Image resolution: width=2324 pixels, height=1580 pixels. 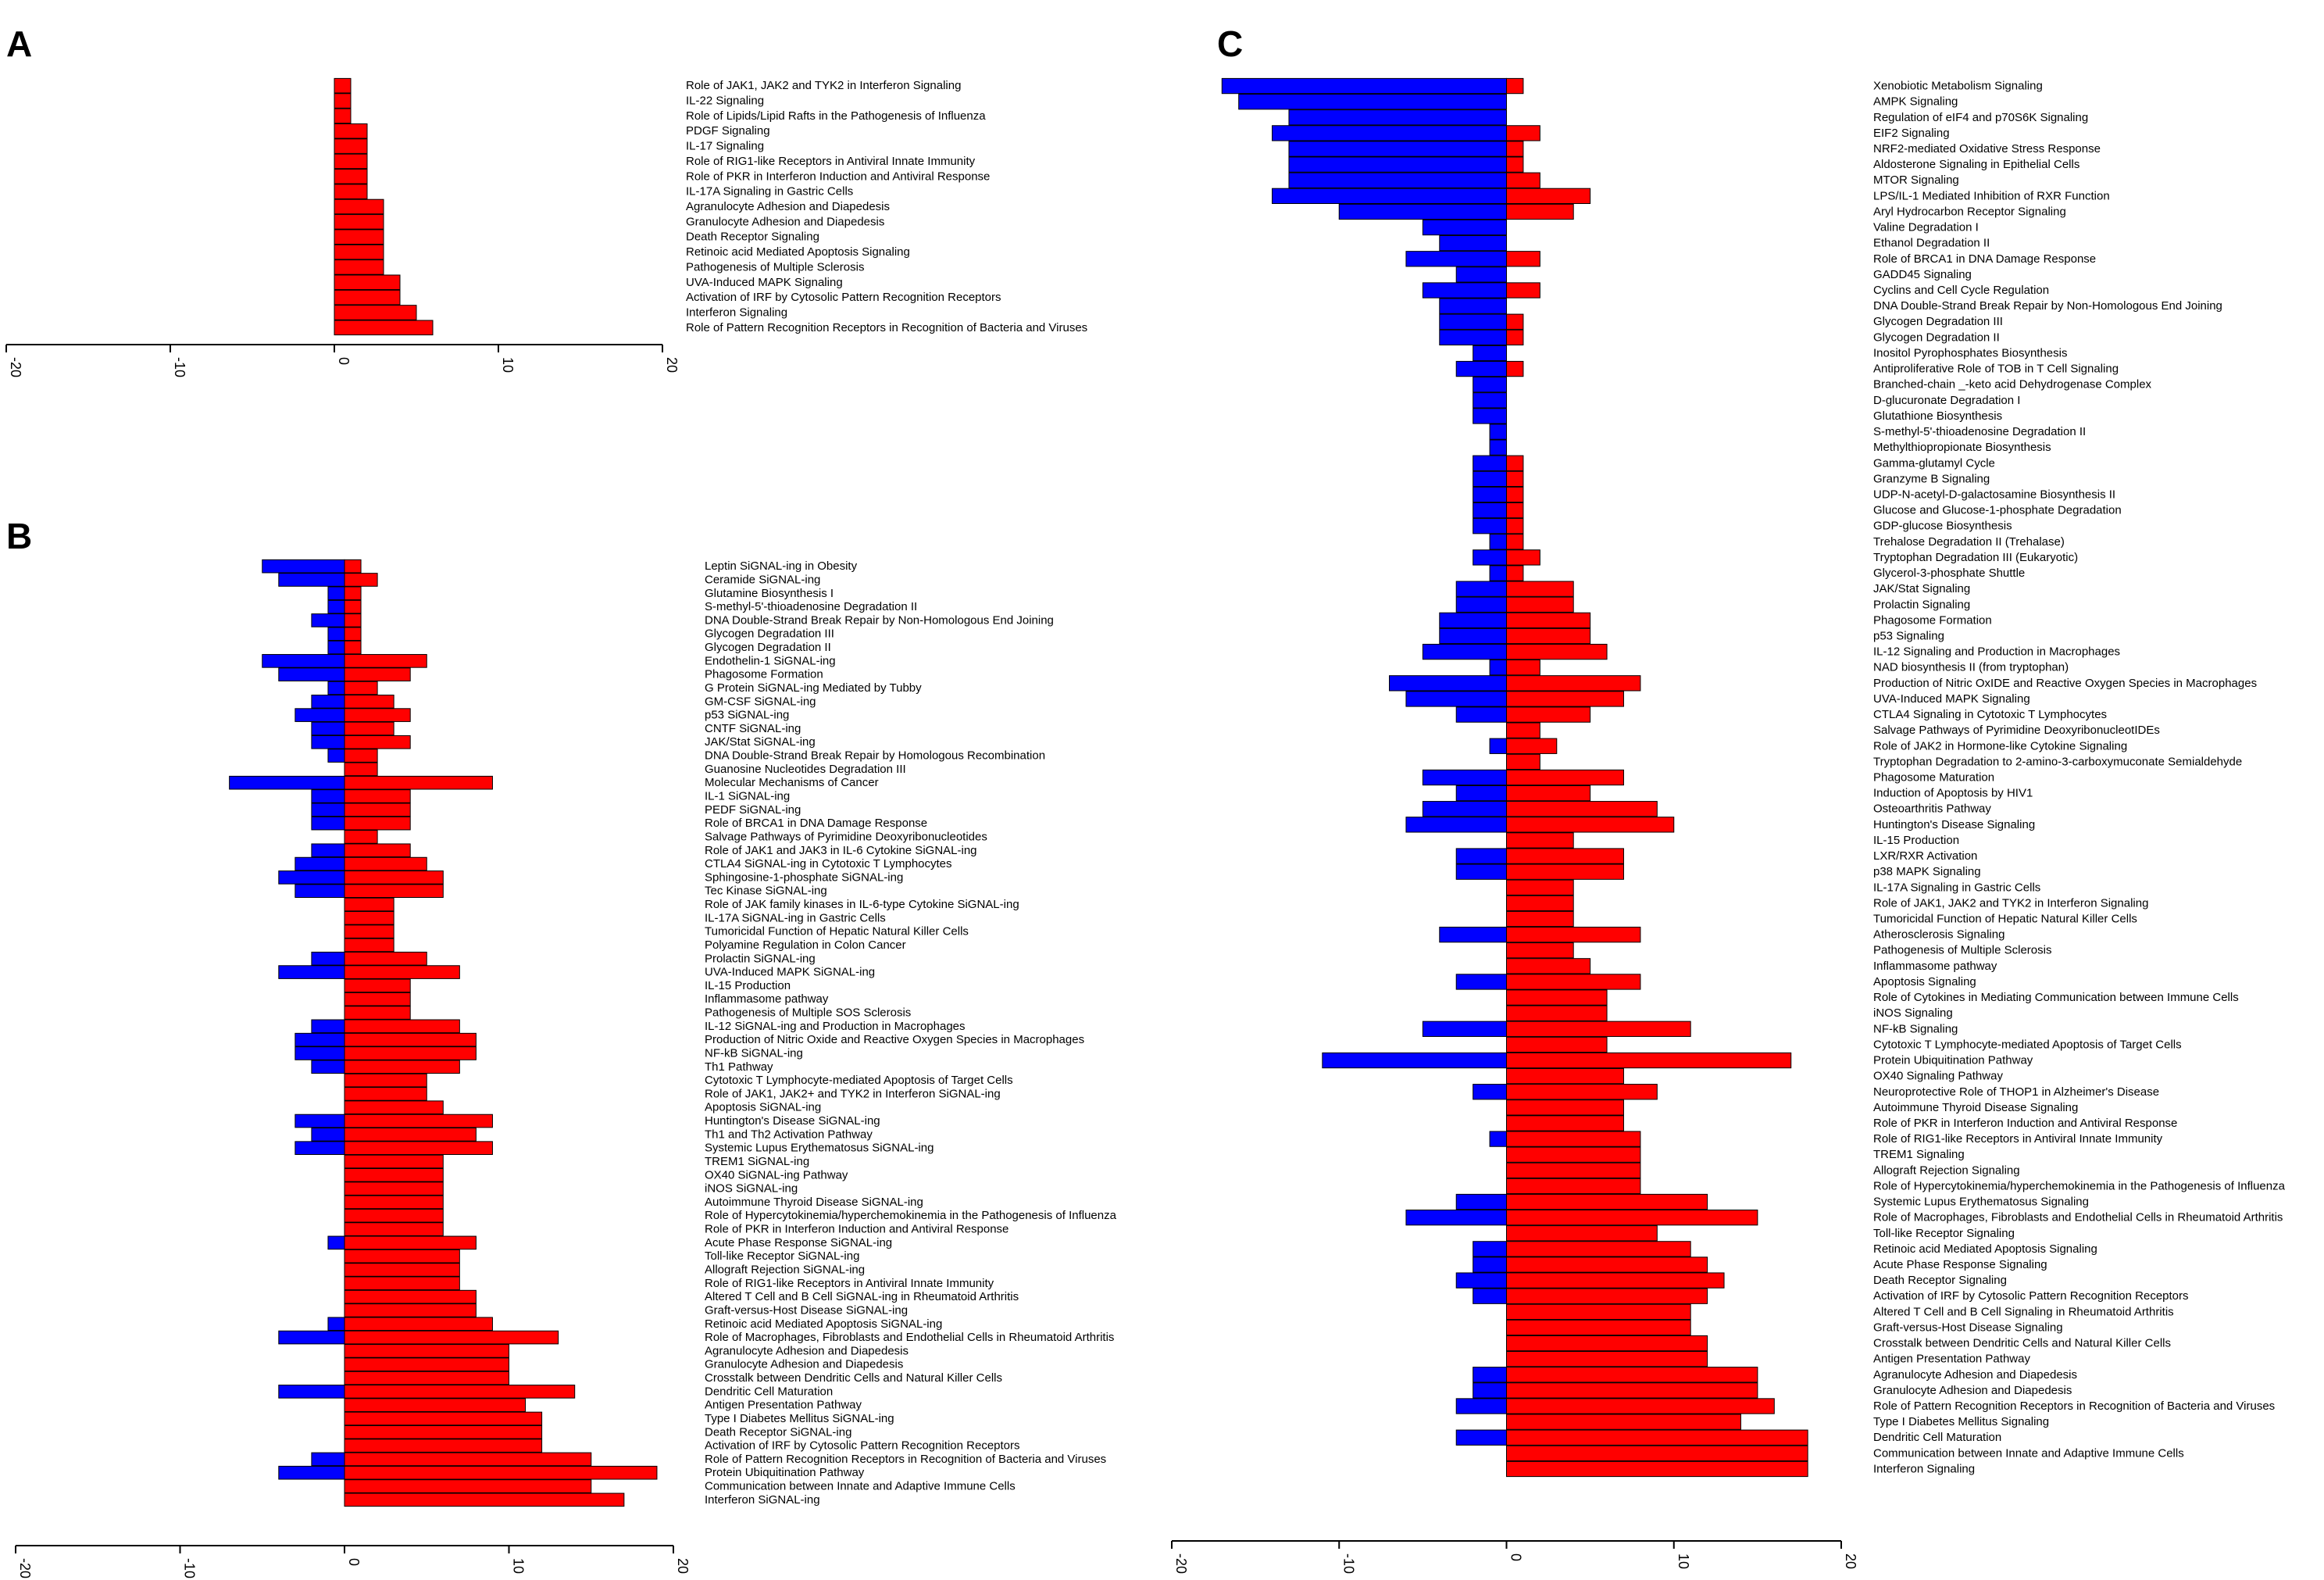 What do you see at coordinates (769, 191) in the screenshot?
I see `category-label: IL-17A Signaling in Gastric Cells` at bounding box center [769, 191].